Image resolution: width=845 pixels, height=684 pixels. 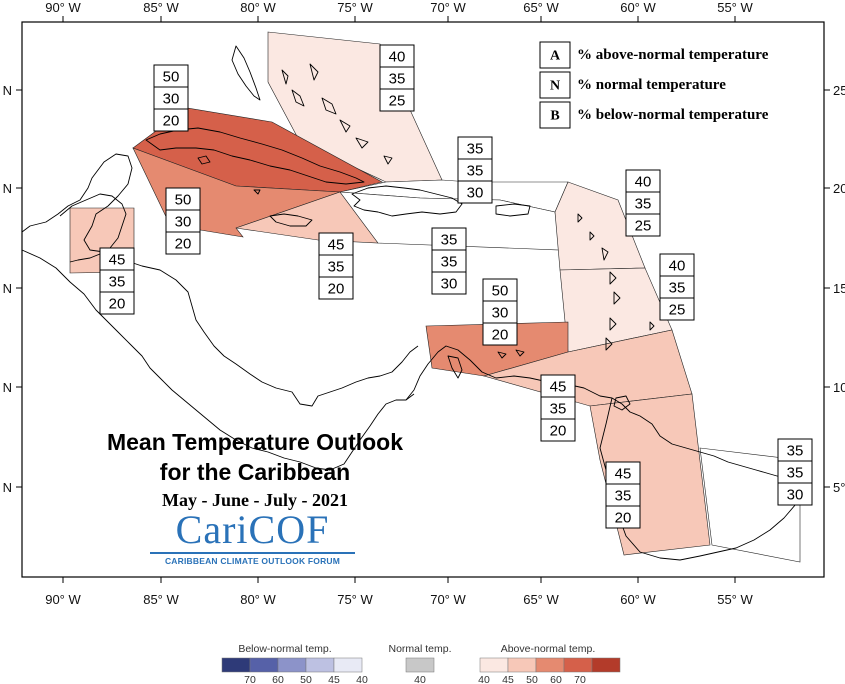 What do you see at coordinates (306, 679) in the screenshot?
I see `colorbar-below-tick: 50` at bounding box center [306, 679].